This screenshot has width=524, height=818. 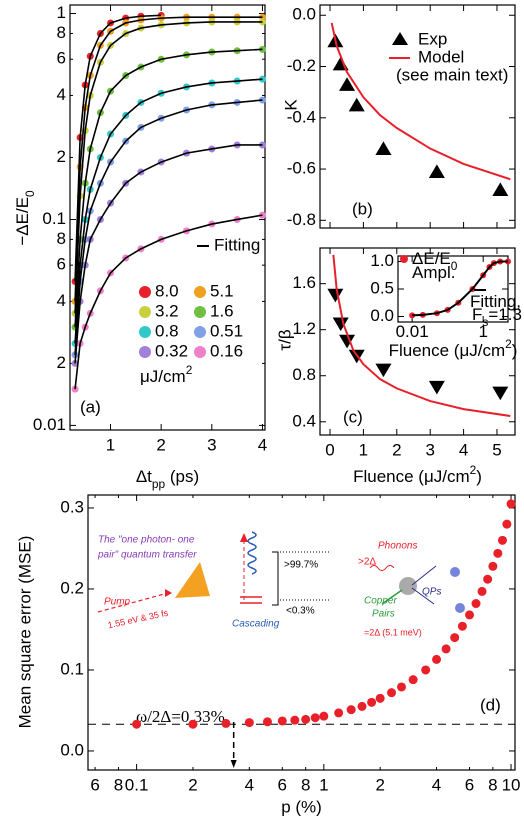 What do you see at coordinates (496, 450) in the screenshot?
I see `x-tick-label: 5` at bounding box center [496, 450].